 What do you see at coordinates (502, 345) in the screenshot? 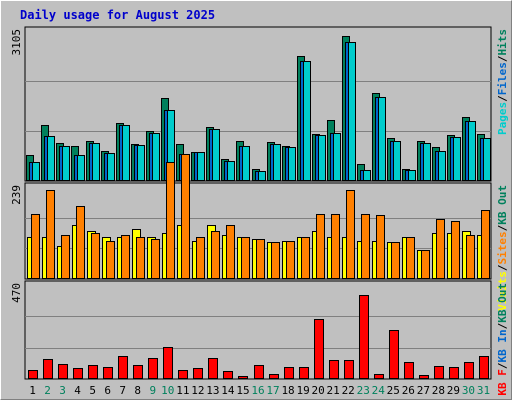
I see `legend-entry: KB In` at bounding box center [502, 345].